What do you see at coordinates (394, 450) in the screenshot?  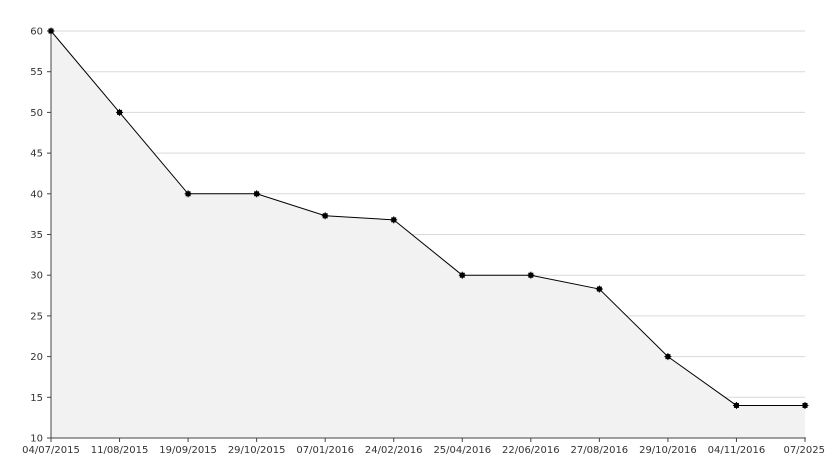 I see `x-tick-label: 24/02/2016` at bounding box center [394, 450].